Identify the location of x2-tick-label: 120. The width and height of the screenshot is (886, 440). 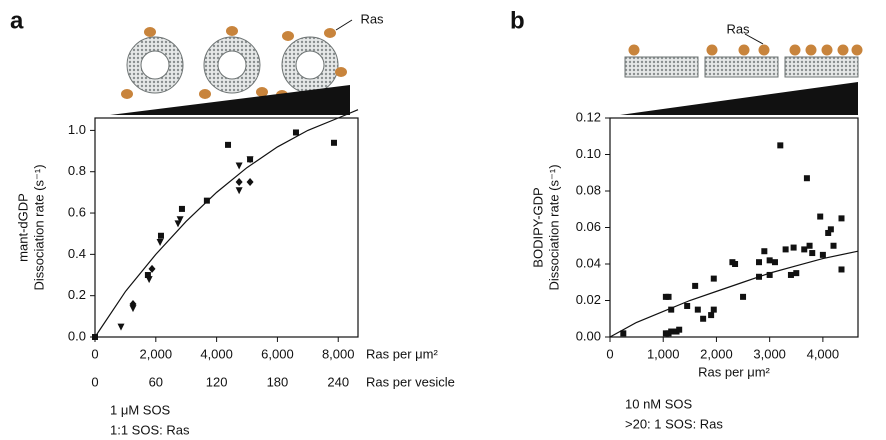
(217, 381).